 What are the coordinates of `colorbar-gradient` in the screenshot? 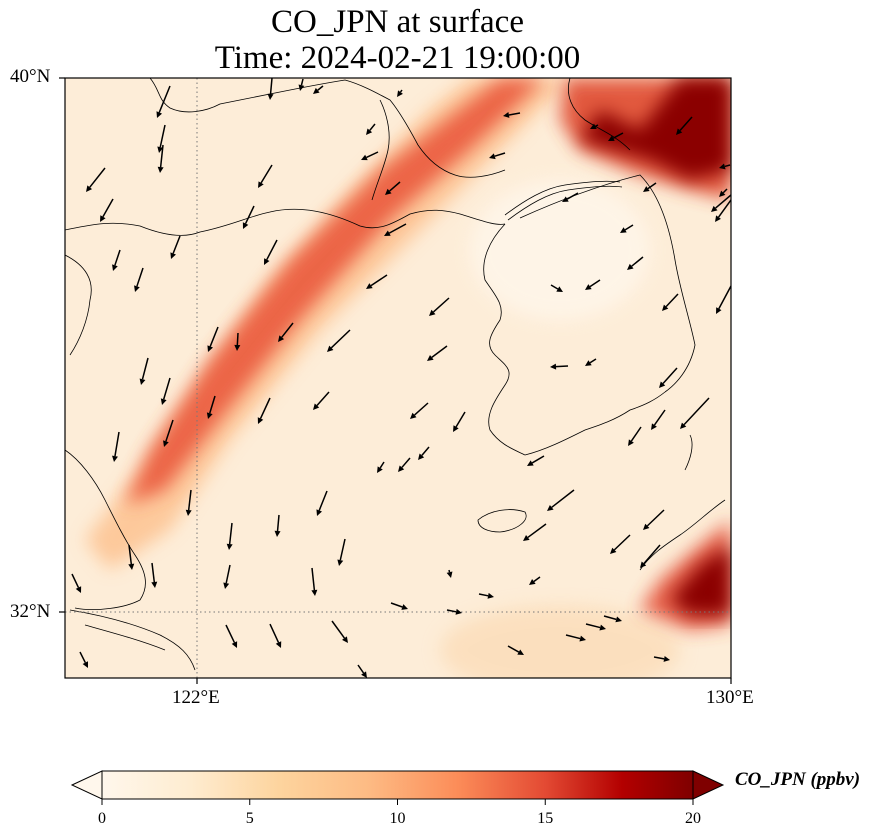 It's located at (397, 785).